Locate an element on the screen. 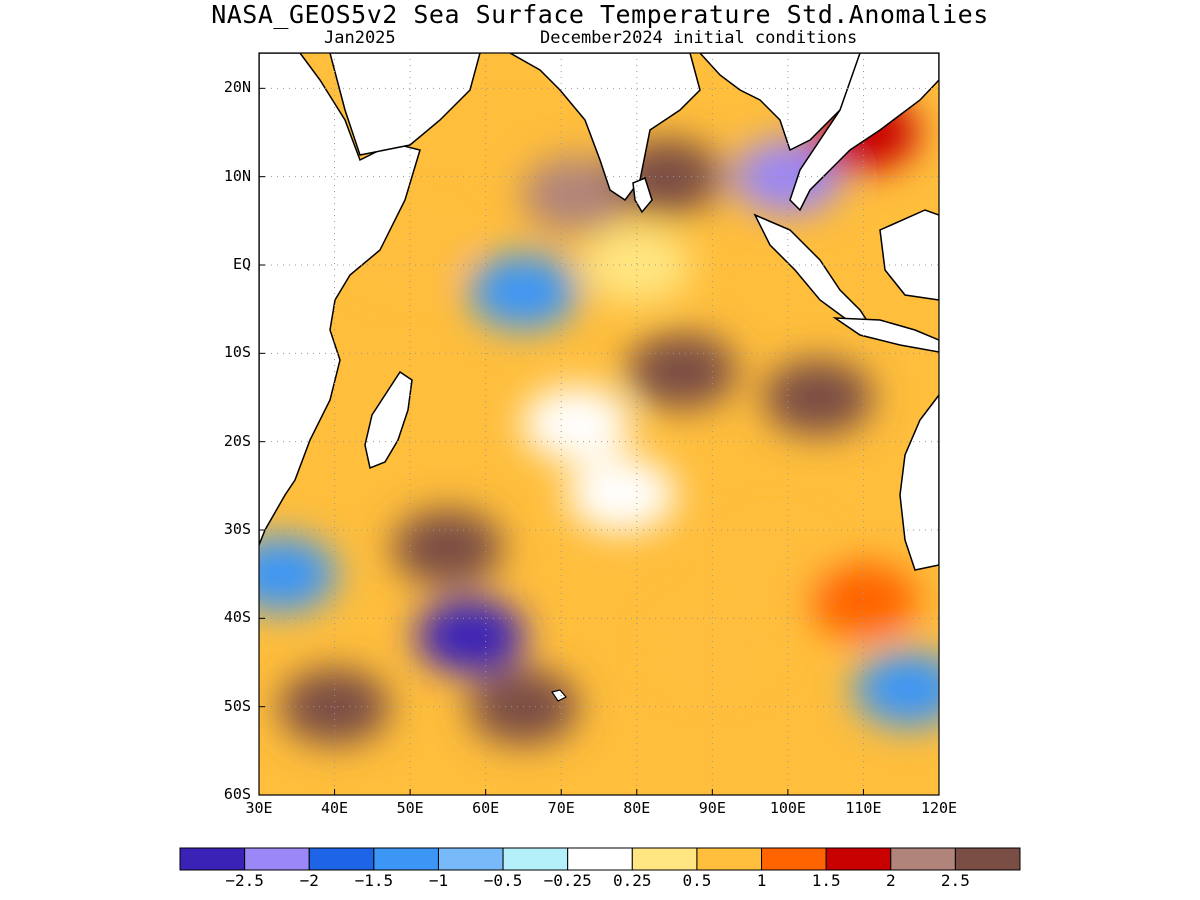  colorbar-tick-label: 0.25 is located at coordinates (632, 880).